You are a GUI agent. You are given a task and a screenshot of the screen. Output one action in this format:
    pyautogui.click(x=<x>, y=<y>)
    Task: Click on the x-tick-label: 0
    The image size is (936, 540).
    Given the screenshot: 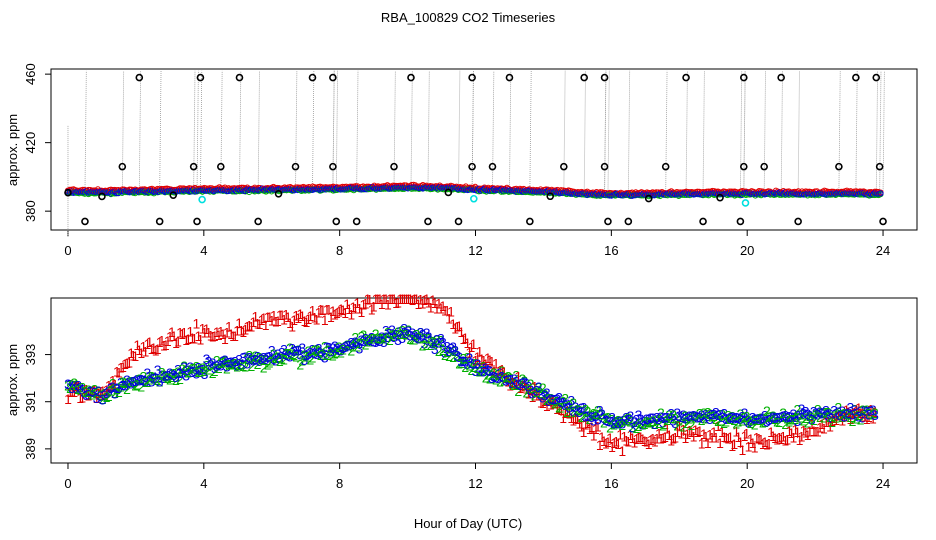 What is the action you would take?
    pyautogui.click(x=67, y=250)
    